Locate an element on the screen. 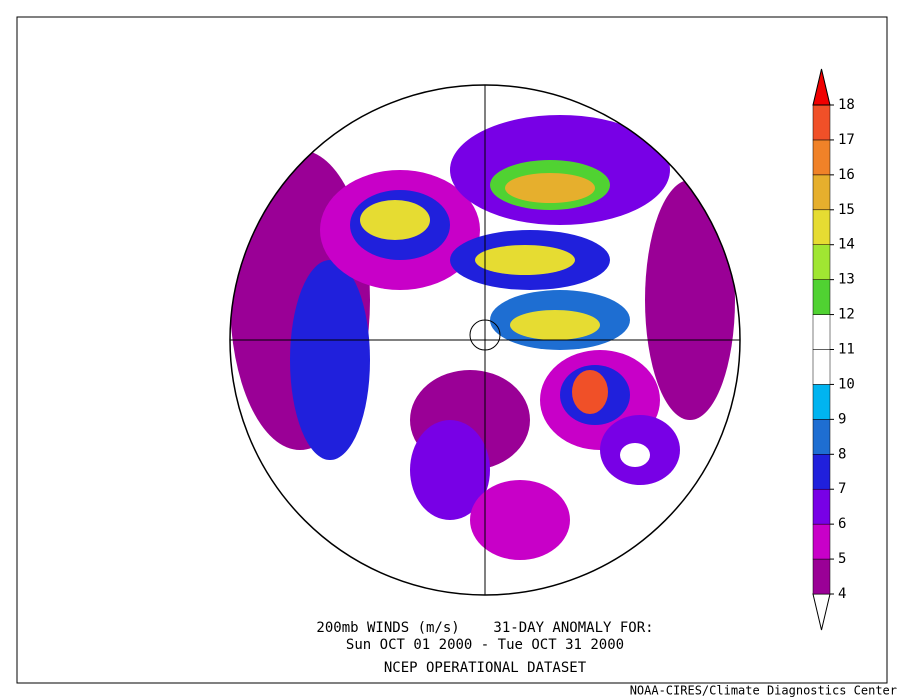 This screenshot has width=904, height=699. colorbar-label: 13 is located at coordinates (846, 280).